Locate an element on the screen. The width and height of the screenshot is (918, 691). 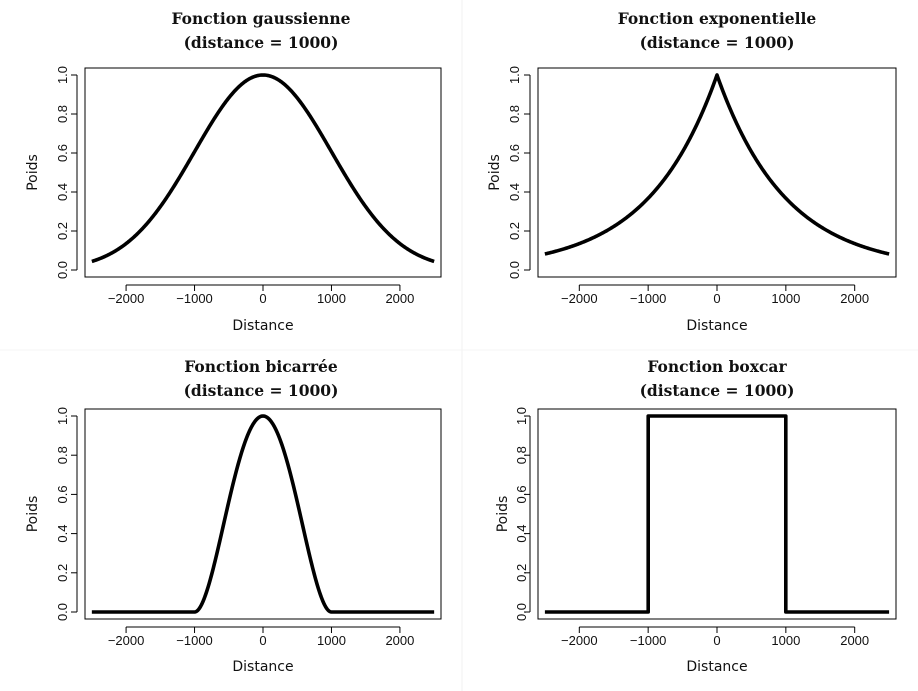
chart-title: Fonction exponentielle is located at coordinates (717, 18).